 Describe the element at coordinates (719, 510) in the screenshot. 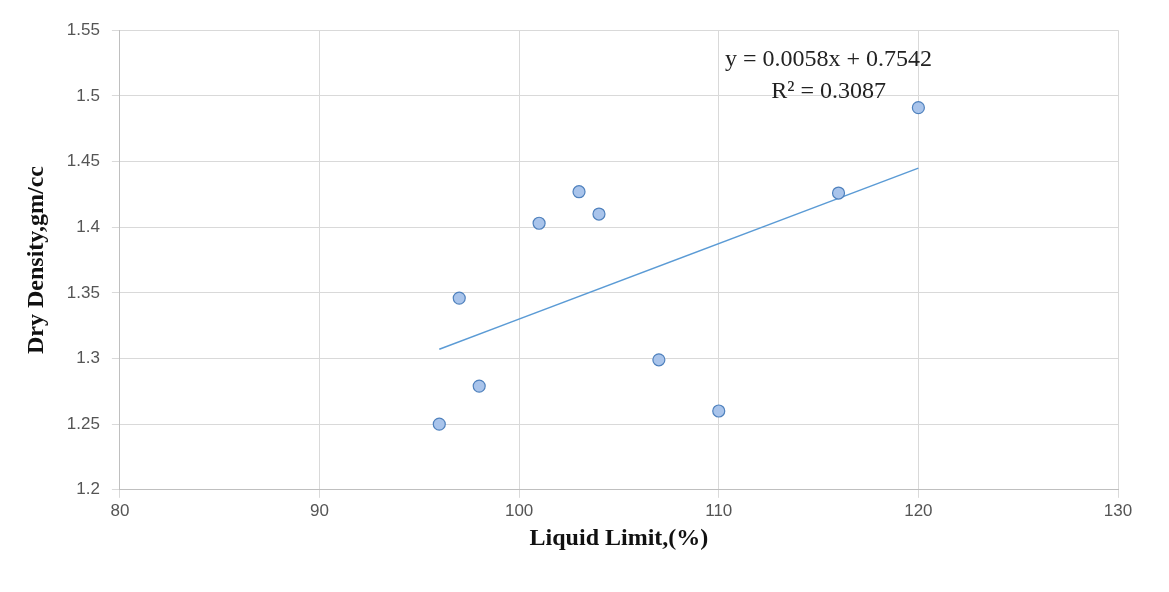

I see `x-tick-label: 110` at that location.